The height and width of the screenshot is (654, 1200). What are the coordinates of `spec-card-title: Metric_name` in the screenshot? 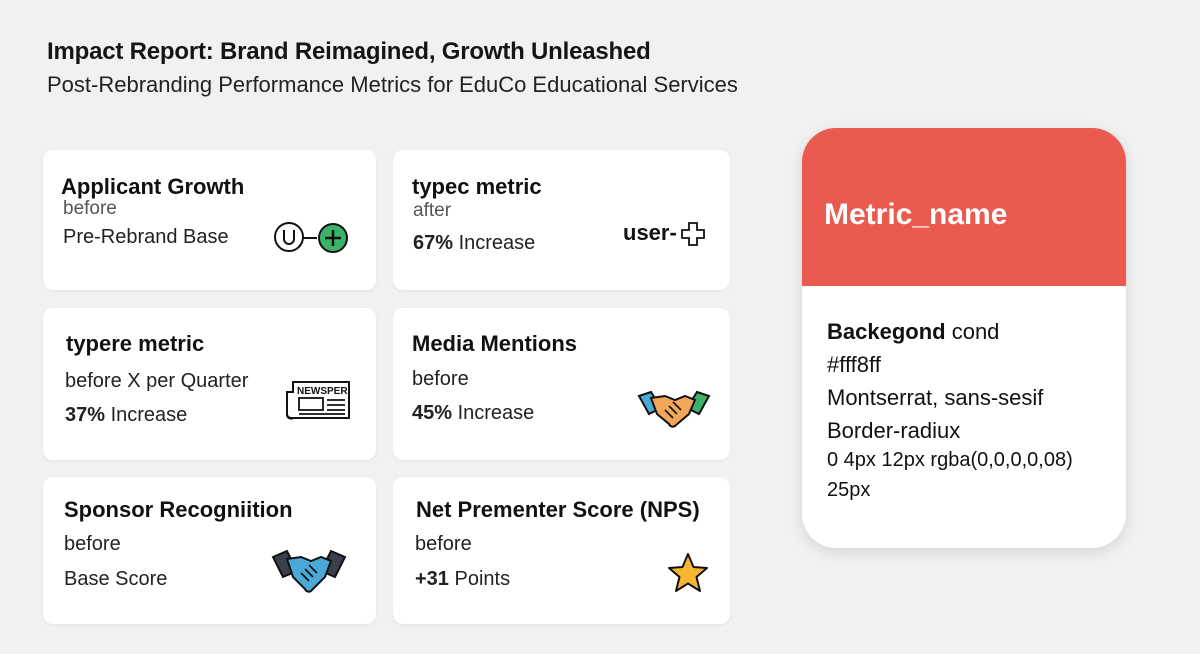 It's located at (916, 214).